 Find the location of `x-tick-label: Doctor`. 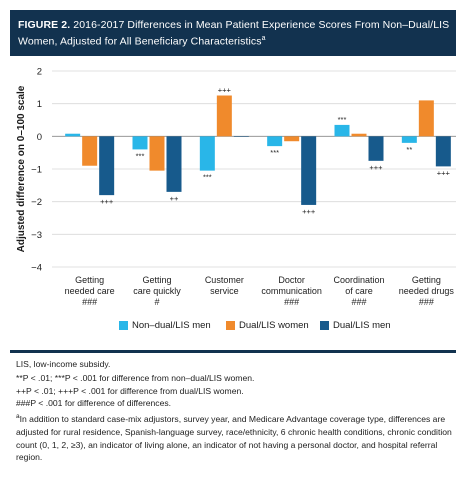

x-tick-label: Doctor is located at coordinates (291, 280).